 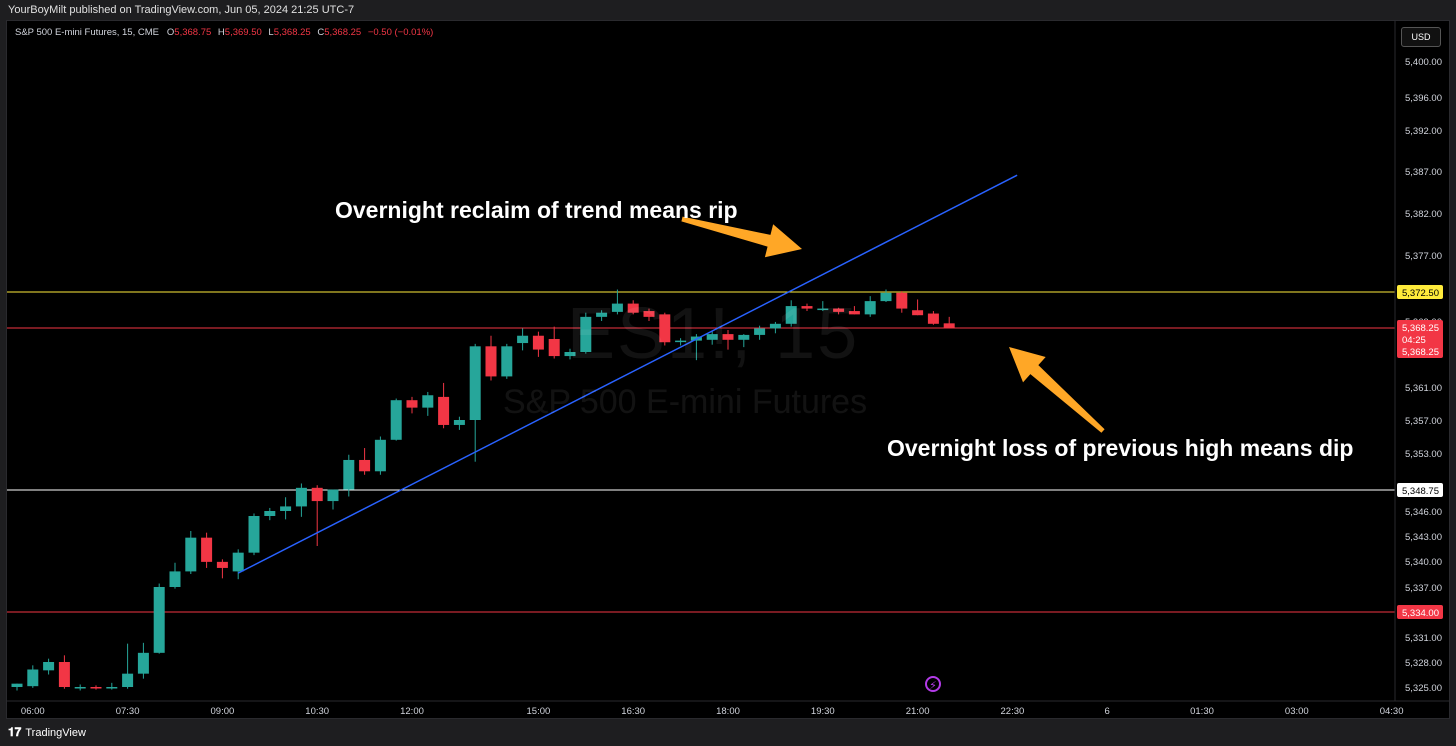 What do you see at coordinates (1013, 711) in the screenshot?
I see `x-tick-label: 22:30` at bounding box center [1013, 711].